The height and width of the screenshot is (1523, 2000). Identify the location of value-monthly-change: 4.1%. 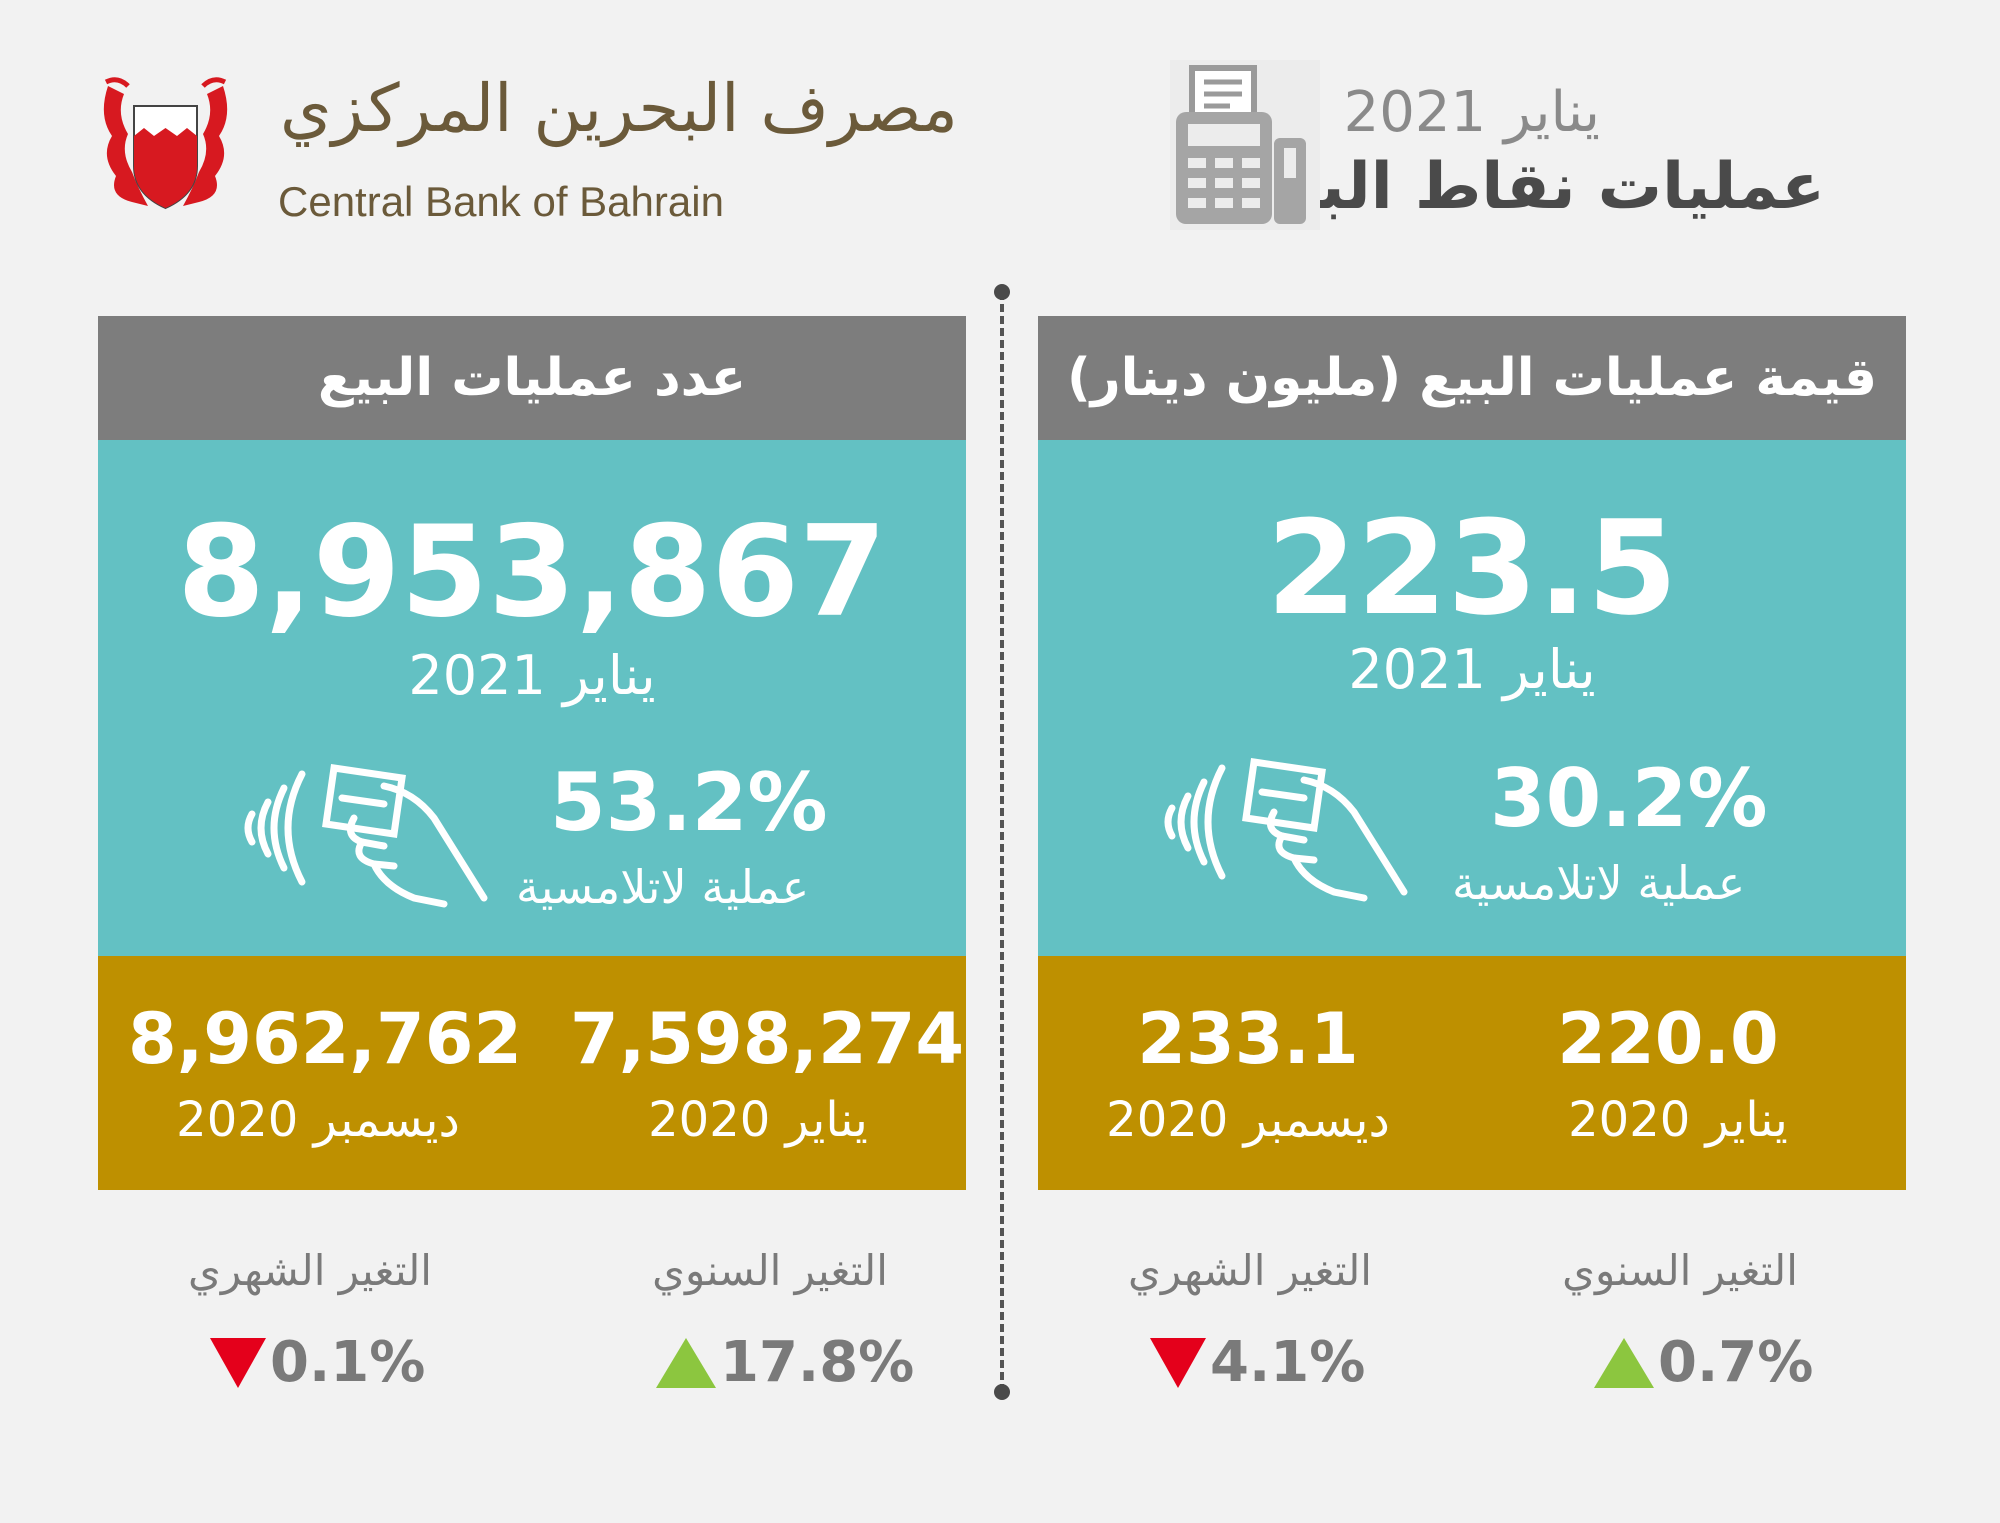
(1257, 1362).